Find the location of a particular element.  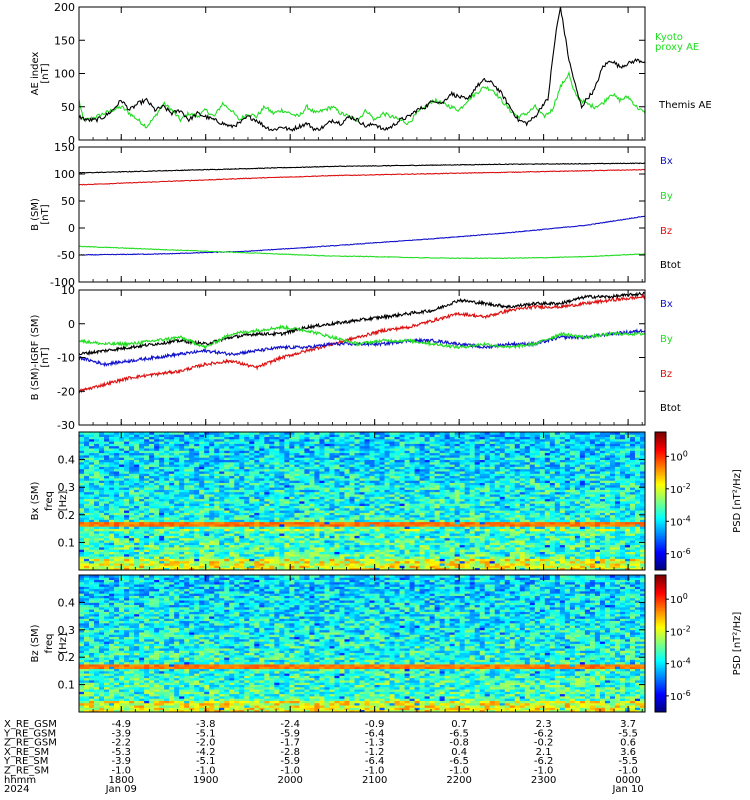

colorbar-tick-label: 10⁻⁴ is located at coordinates (680, 521).